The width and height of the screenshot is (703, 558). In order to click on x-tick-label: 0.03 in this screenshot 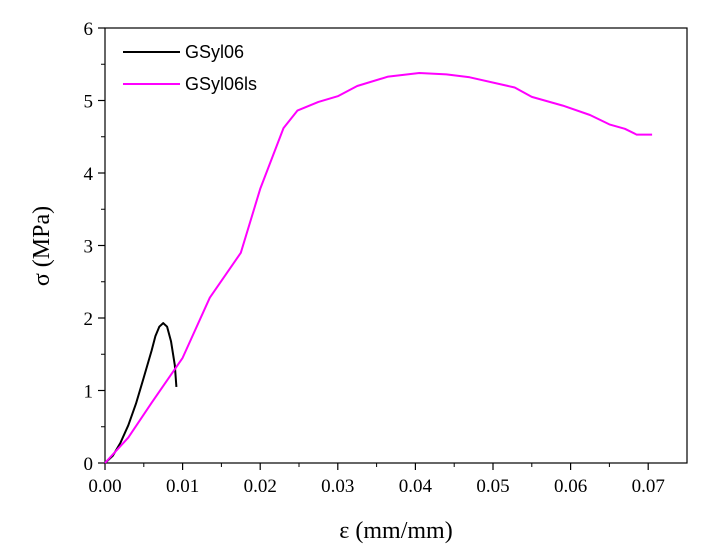, I will do `click(337, 486)`.